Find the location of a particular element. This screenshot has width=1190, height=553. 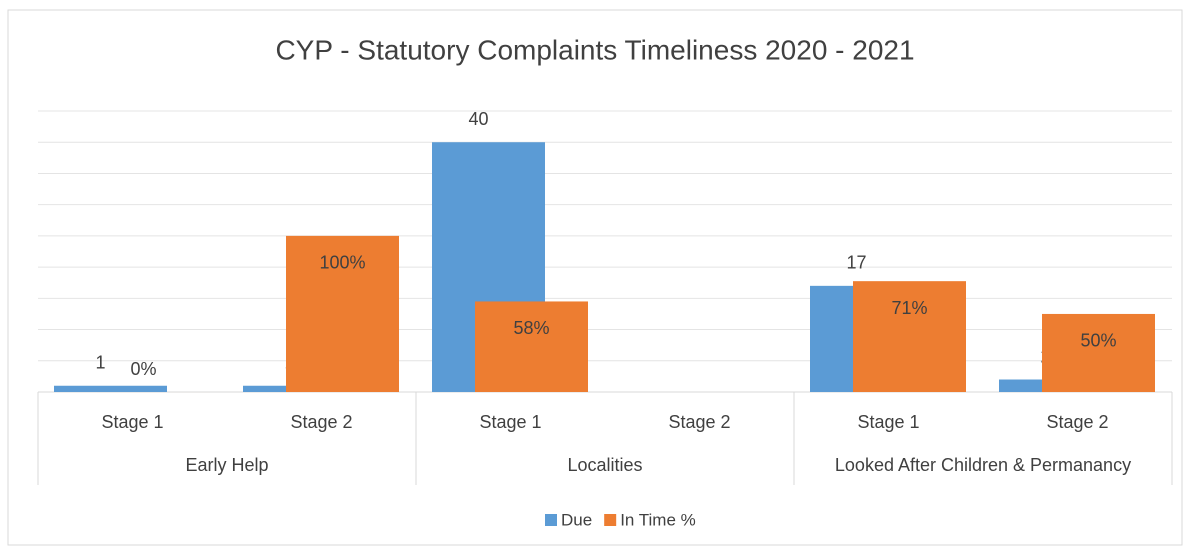

data-label: 50% is located at coordinates (1098, 341).